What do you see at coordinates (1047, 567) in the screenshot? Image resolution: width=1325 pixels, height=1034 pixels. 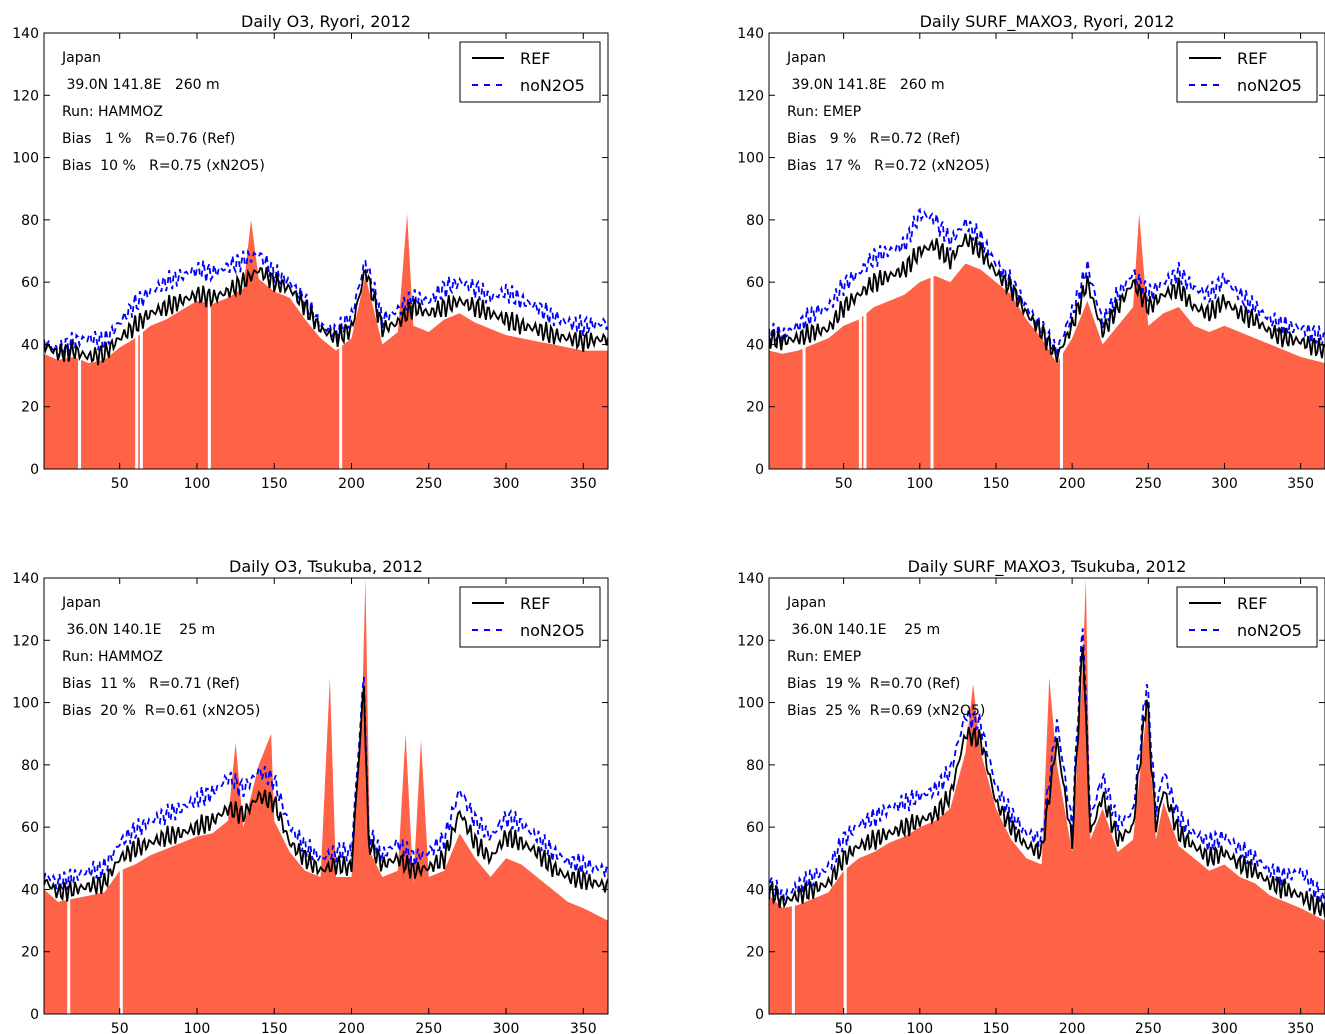 I see `chart-title: Daily SURF_MAXO3, Tsukuba, 2012` at bounding box center [1047, 567].